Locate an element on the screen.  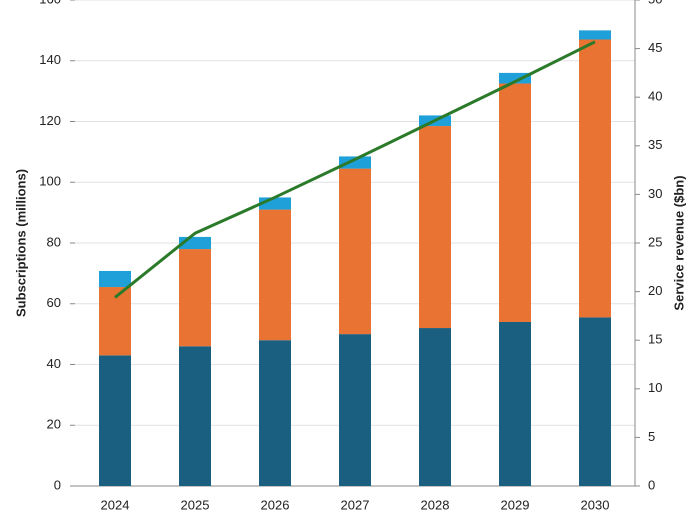
y2-tick-label: 35 is located at coordinates (655, 144).